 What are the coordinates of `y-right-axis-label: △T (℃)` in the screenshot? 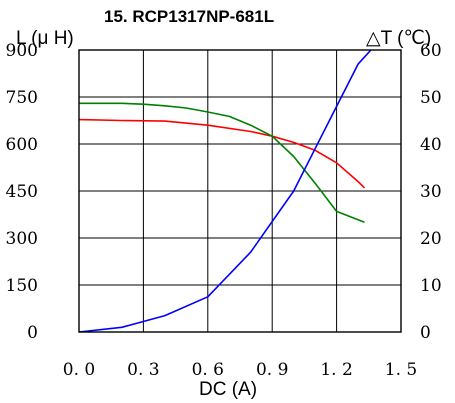 It's located at (398, 38).